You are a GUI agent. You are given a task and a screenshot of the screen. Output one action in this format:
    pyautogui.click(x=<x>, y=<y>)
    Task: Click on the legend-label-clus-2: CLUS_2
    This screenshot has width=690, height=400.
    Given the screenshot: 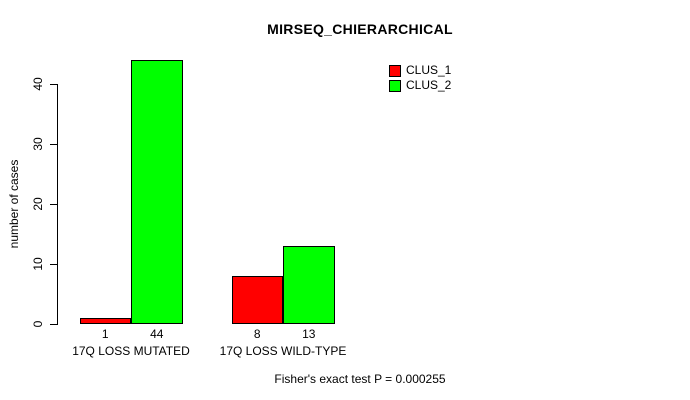 What is the action you would take?
    pyautogui.click(x=429, y=85)
    